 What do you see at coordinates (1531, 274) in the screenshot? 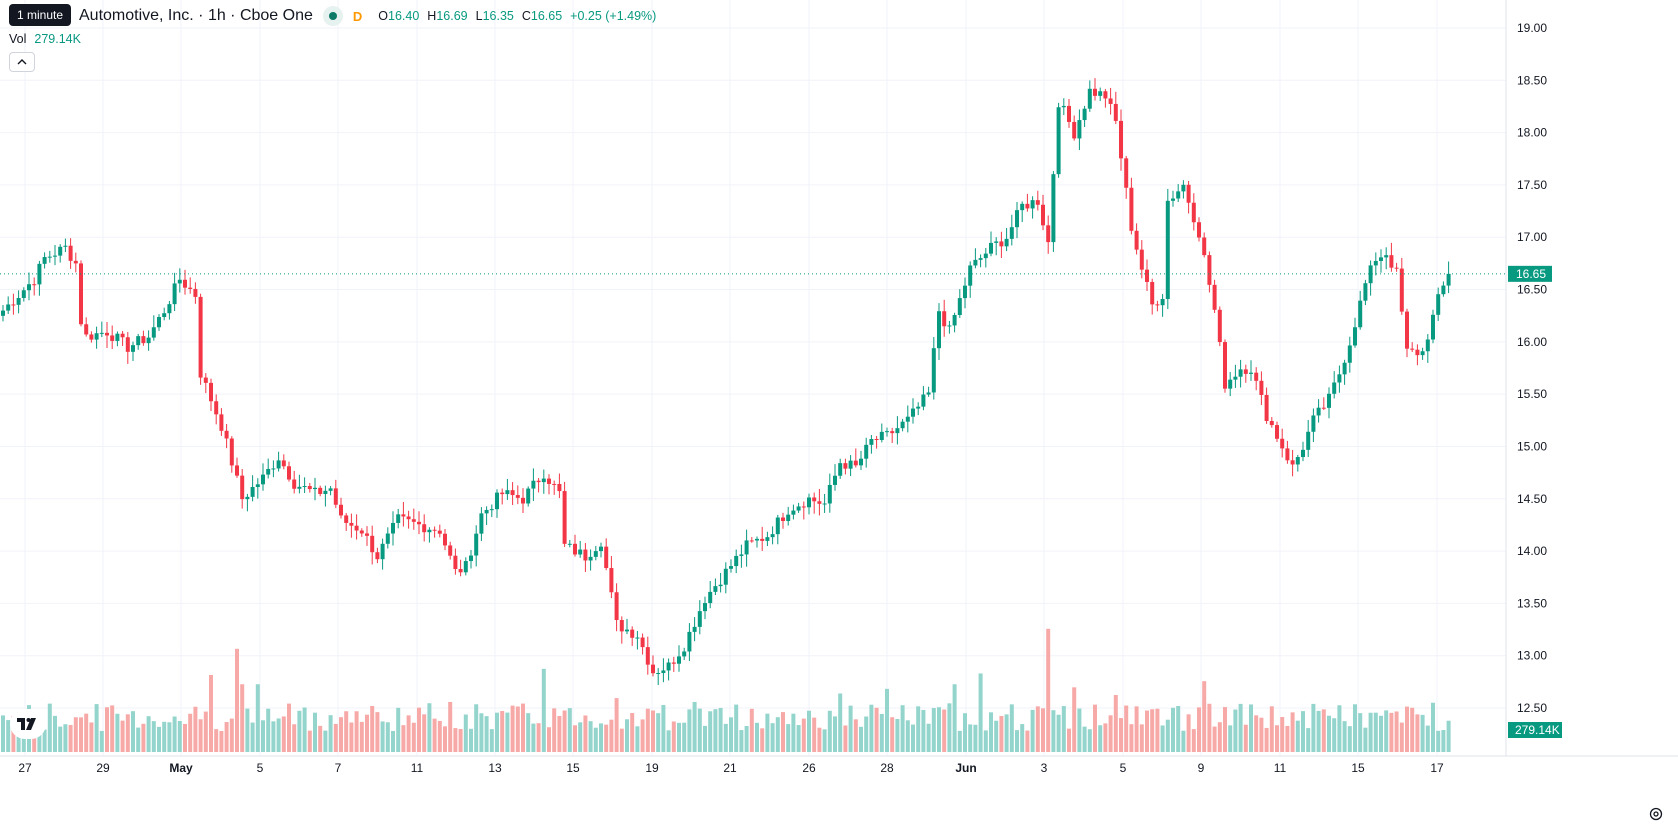
I see `last-price-label: 16.65` at bounding box center [1531, 274].